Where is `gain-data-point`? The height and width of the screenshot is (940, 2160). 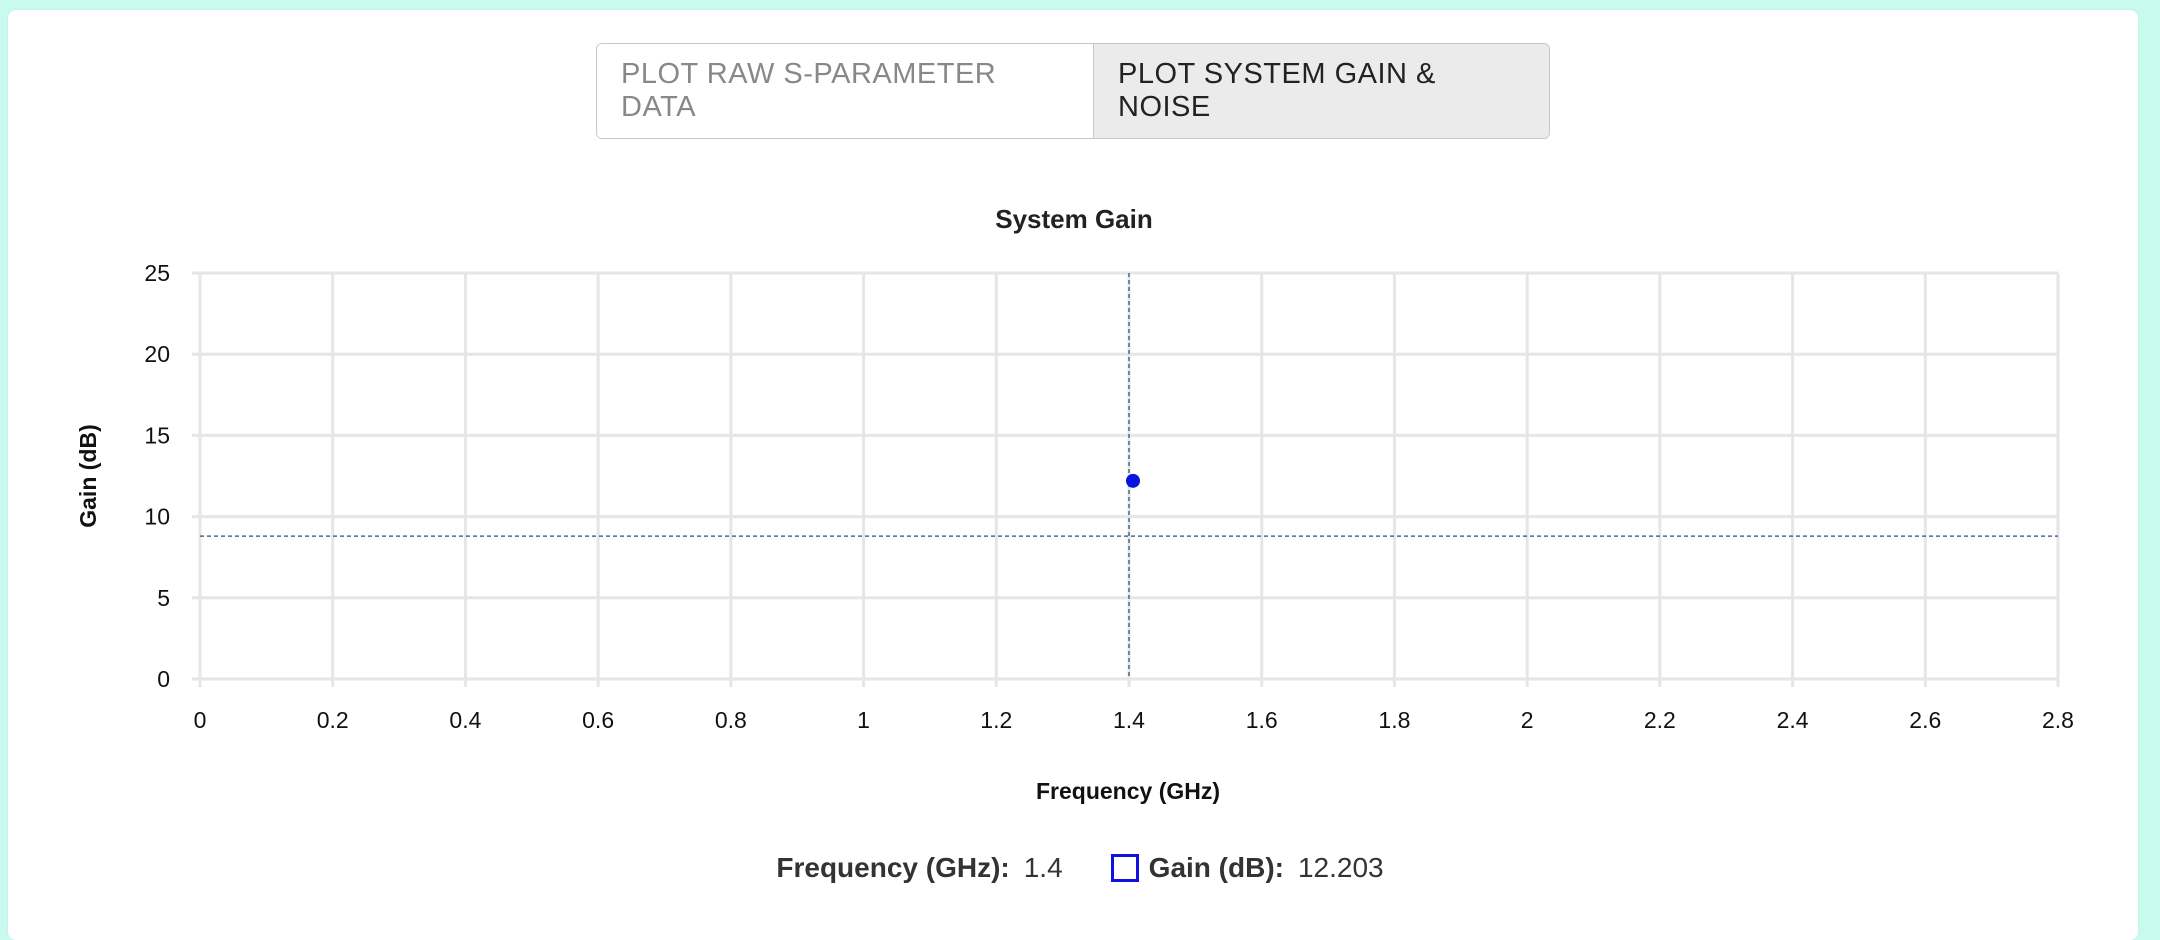
gain-data-point is located at coordinates (1133, 480).